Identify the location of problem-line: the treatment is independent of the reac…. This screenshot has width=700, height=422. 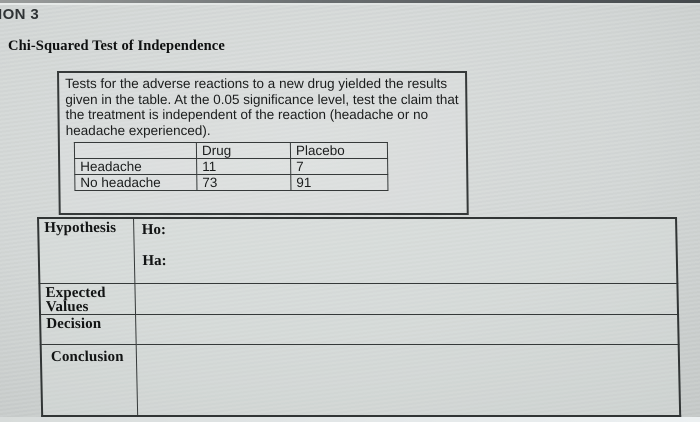
(247, 115).